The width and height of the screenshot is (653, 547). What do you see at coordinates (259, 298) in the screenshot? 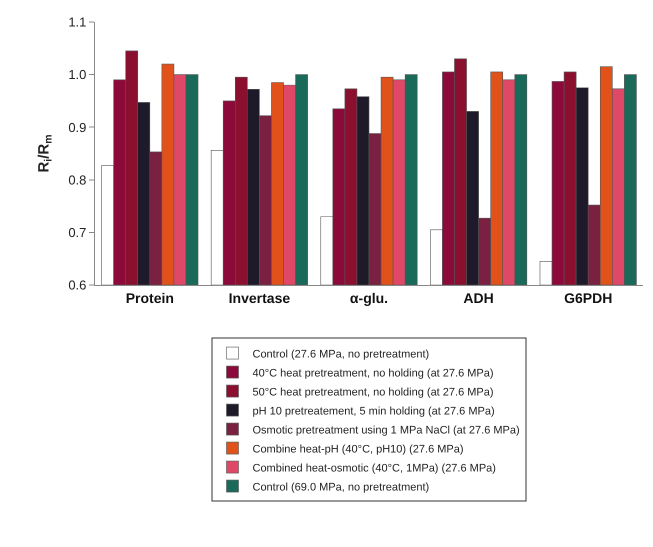
I see `x-tick-label: Invertase` at bounding box center [259, 298].